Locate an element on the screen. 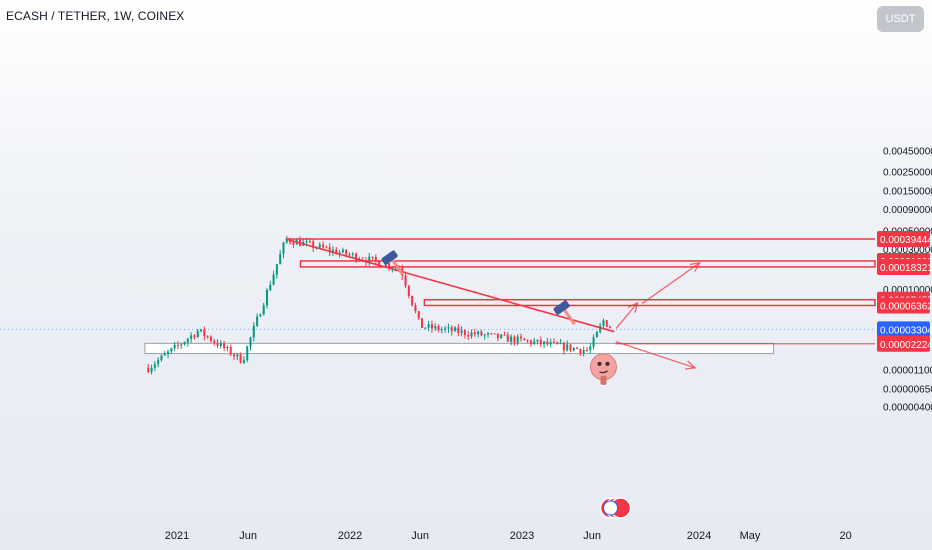 The width and height of the screenshot is (932, 550). price-tag: 0.00039444 is located at coordinates (904, 238).